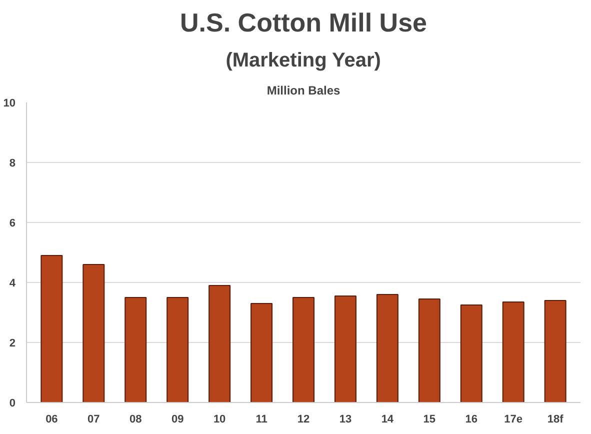 The height and width of the screenshot is (434, 591). I want to click on x-tick-label: 11, so click(262, 420).